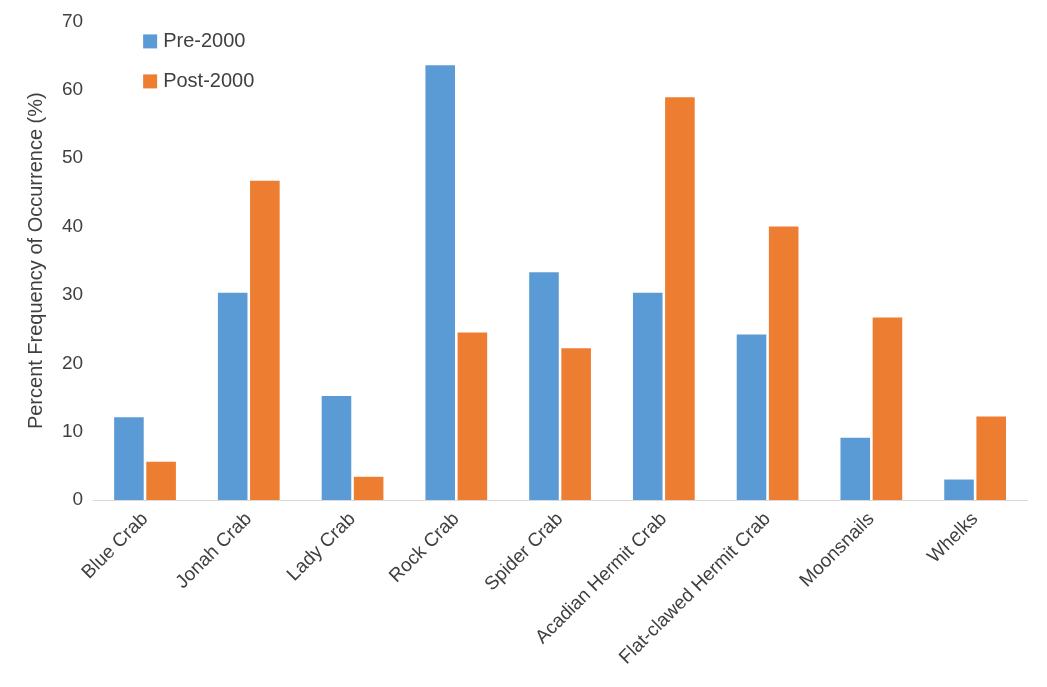 The height and width of the screenshot is (687, 1047). I want to click on y-tick-label: 0, so click(78, 499).